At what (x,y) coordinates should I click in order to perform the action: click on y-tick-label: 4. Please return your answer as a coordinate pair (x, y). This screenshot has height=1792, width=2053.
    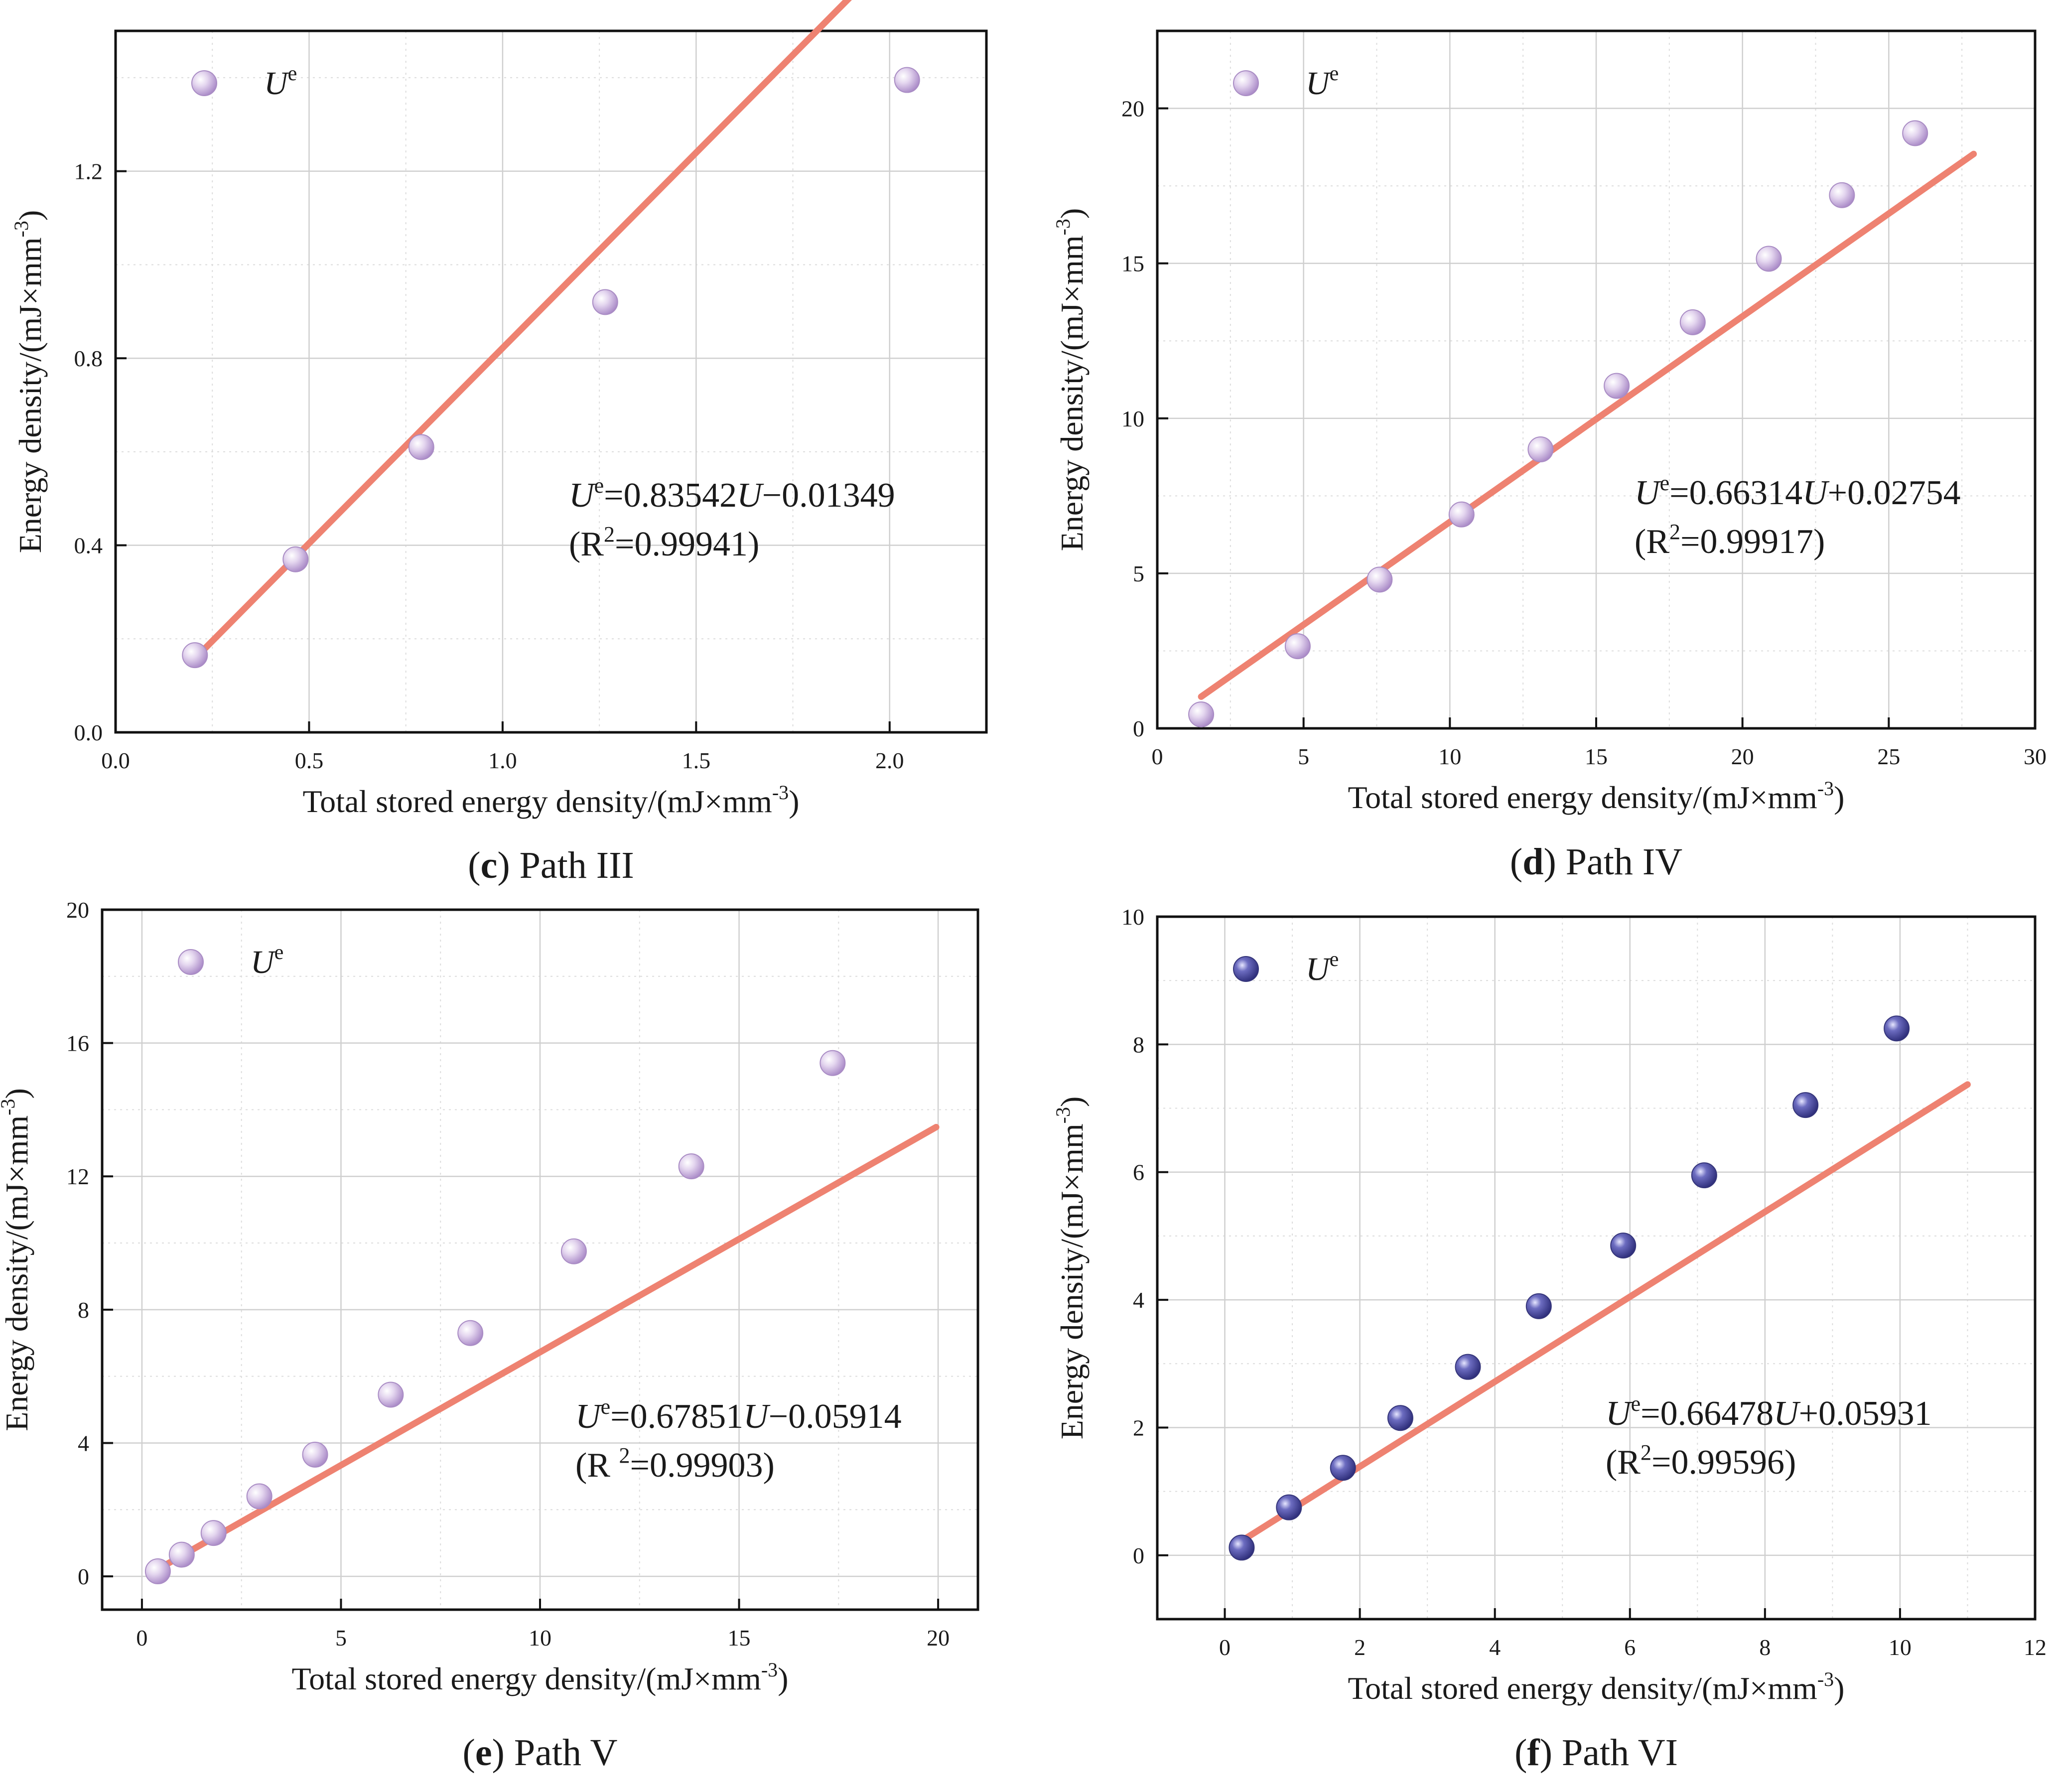
    Looking at the image, I should click on (83, 1443).